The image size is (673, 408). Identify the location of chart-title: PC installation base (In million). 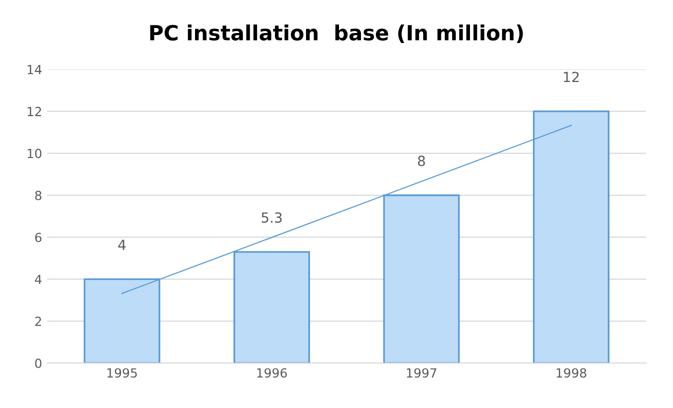
(336, 34).